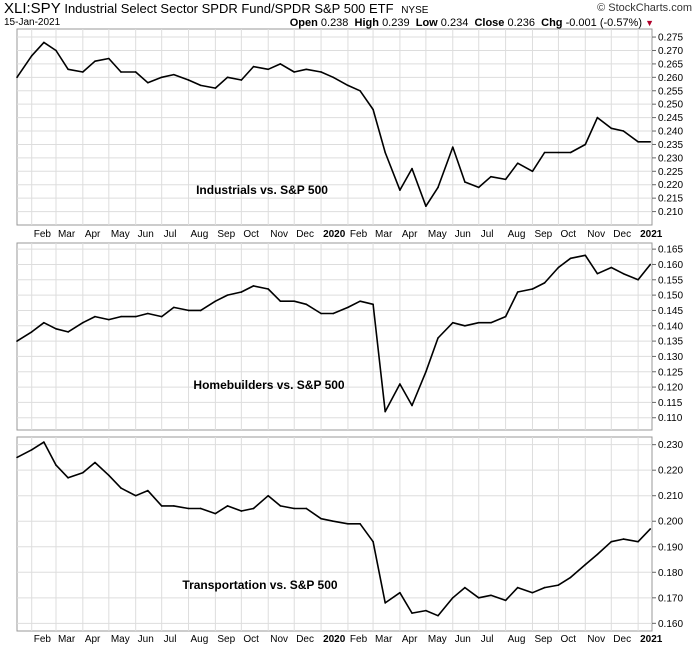 The image size is (700, 650). Describe the element at coordinates (670, 388) in the screenshot. I see `y-tick-label: 0.120` at that location.